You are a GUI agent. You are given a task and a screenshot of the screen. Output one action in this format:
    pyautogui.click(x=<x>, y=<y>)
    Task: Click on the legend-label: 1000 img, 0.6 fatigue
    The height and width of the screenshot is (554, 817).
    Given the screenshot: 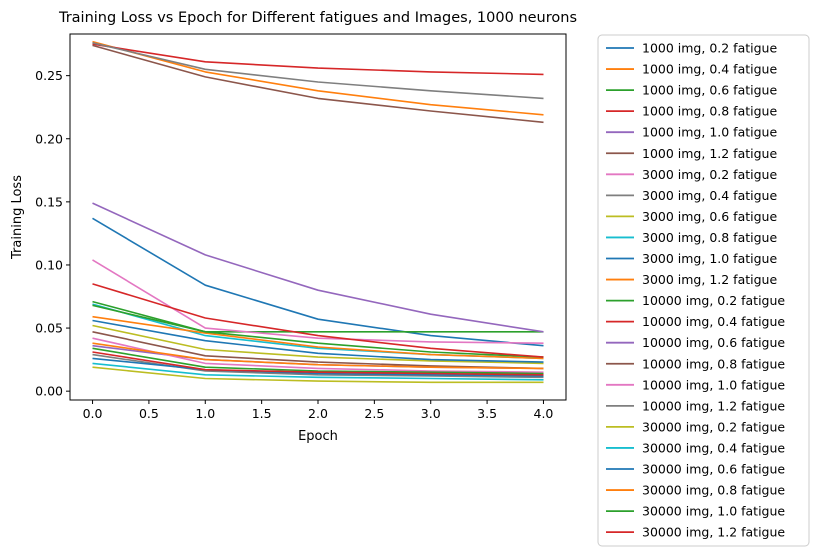 What is the action you would take?
    pyautogui.click(x=709, y=90)
    